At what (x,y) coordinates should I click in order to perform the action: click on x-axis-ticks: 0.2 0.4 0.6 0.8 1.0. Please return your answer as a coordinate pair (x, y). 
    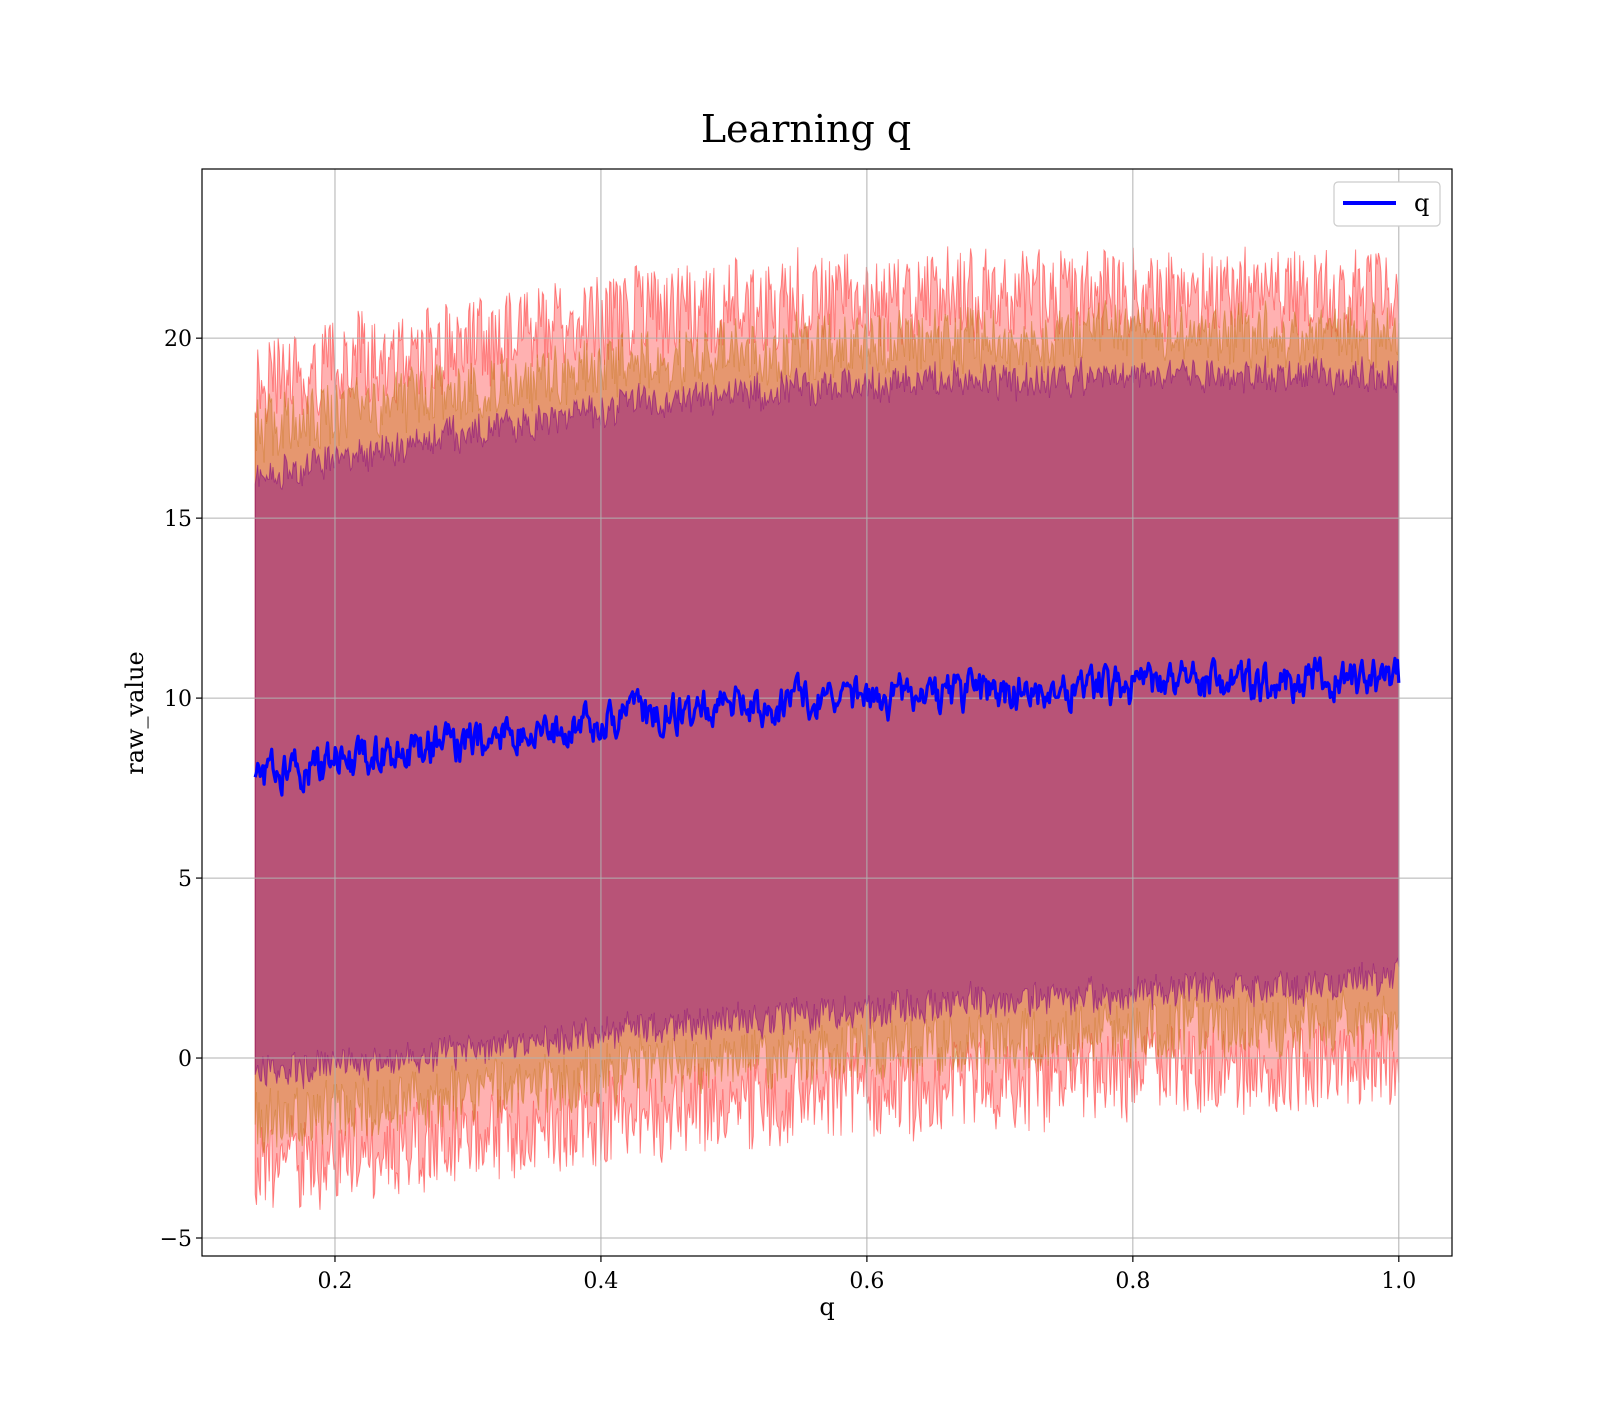
    Looking at the image, I should click on (866, 1275).